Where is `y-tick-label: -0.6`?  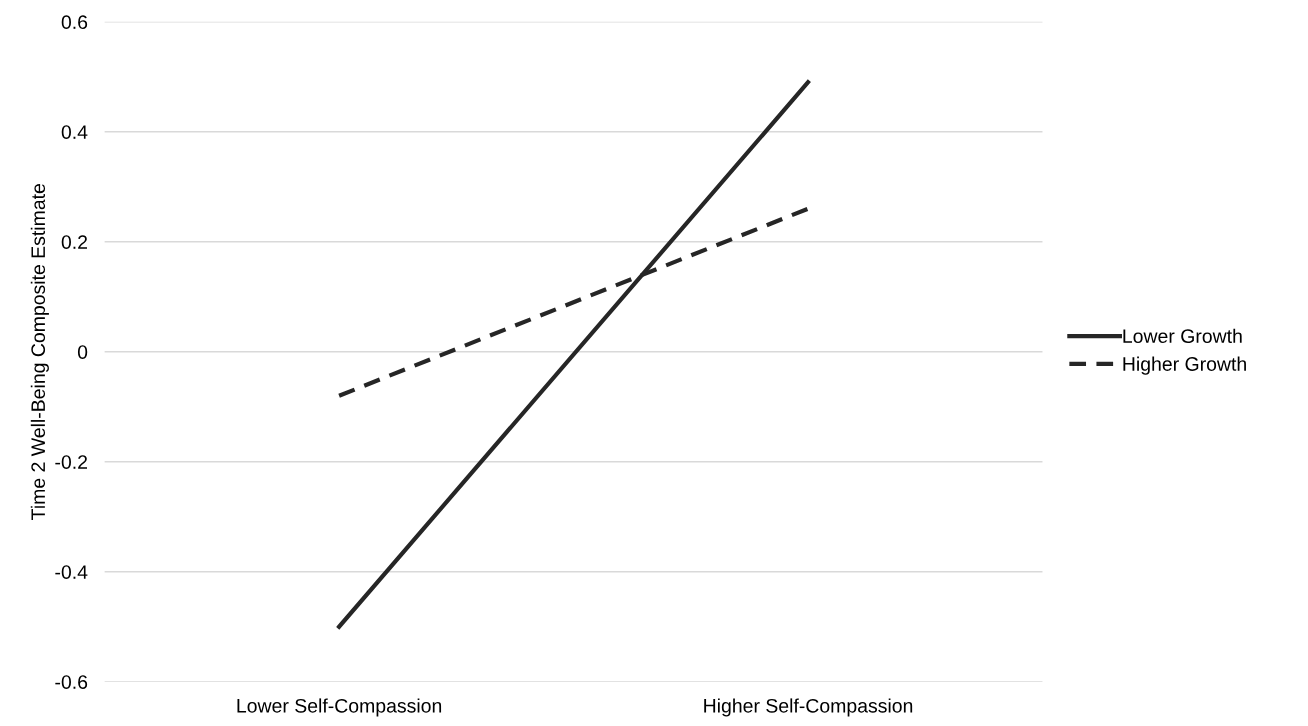
y-tick-label: -0.6 is located at coordinates (71, 682).